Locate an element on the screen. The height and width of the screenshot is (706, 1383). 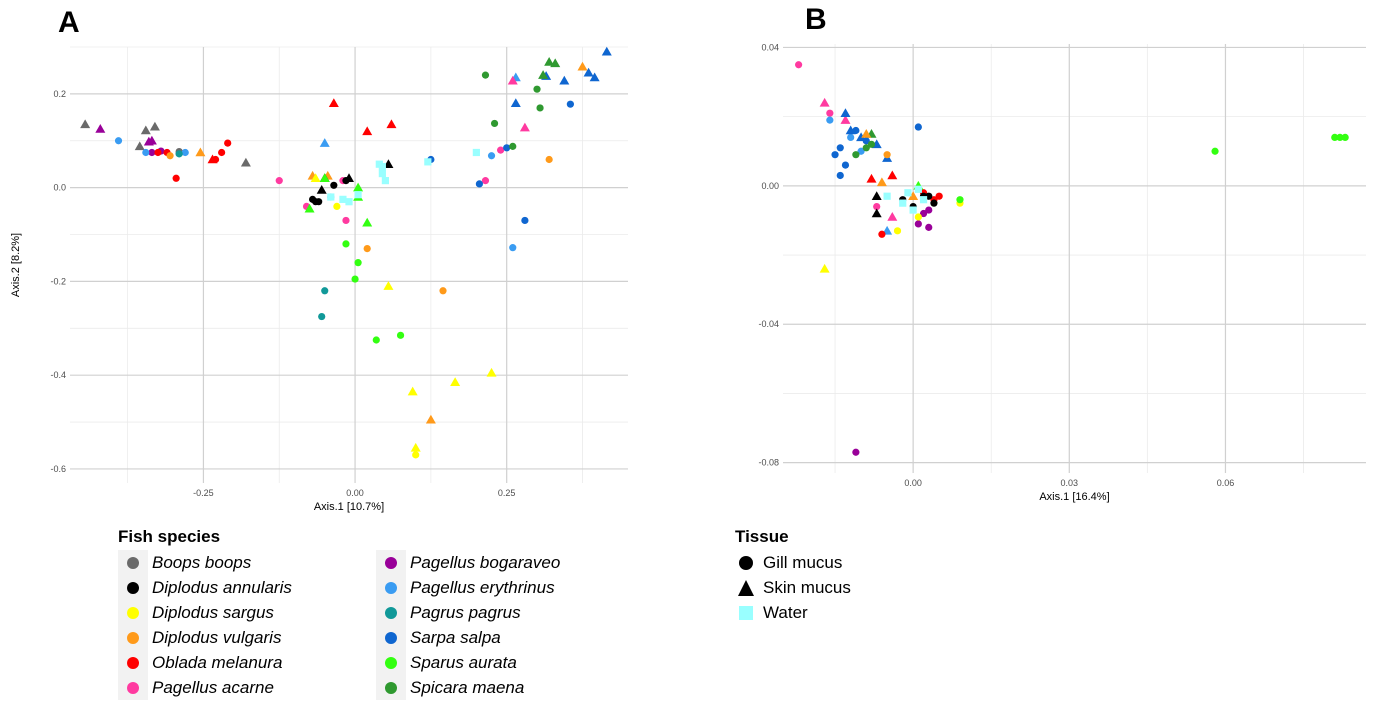
square-icon is located at coordinates (746, 612).